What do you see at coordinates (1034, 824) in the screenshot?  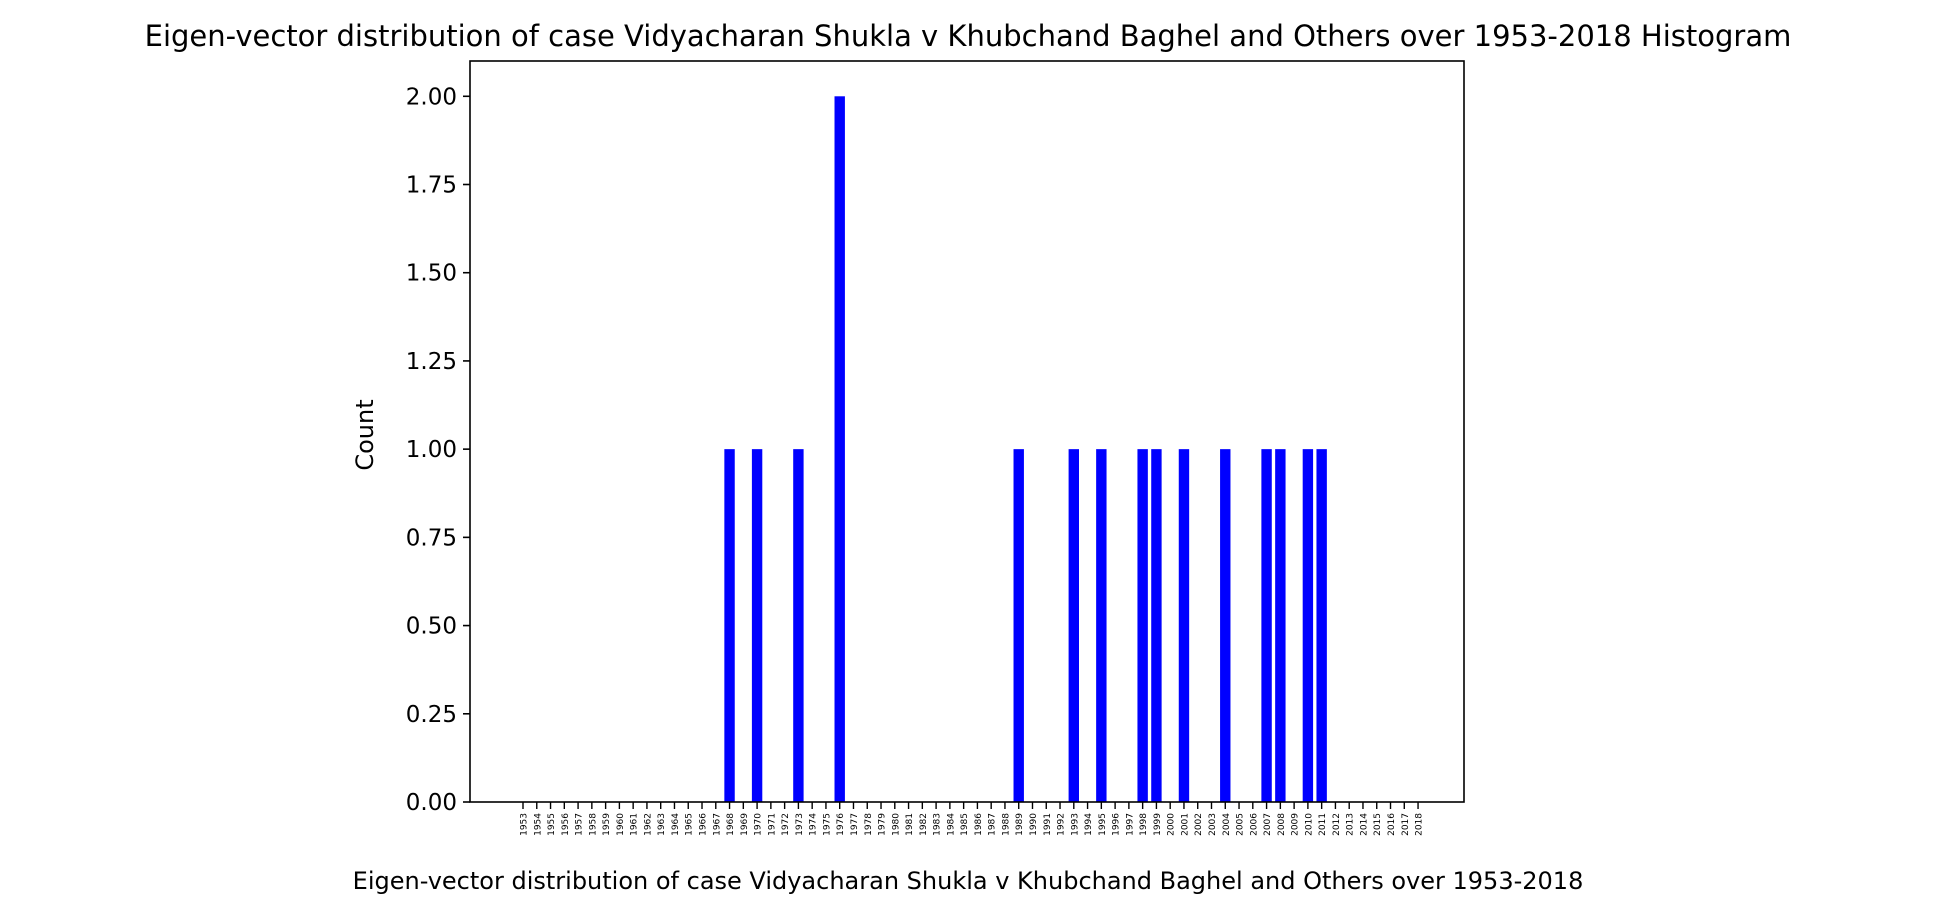 I see `x-tick-label: 1990` at bounding box center [1034, 824].